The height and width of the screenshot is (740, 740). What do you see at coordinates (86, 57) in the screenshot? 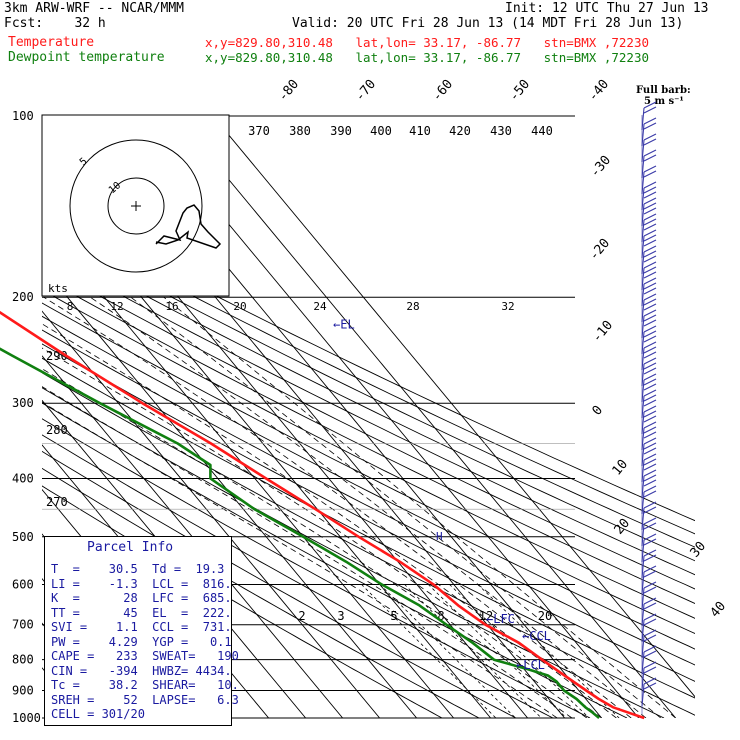
I see `dewpoint-legend-label: Dewpoint temperature` at bounding box center [86, 57].